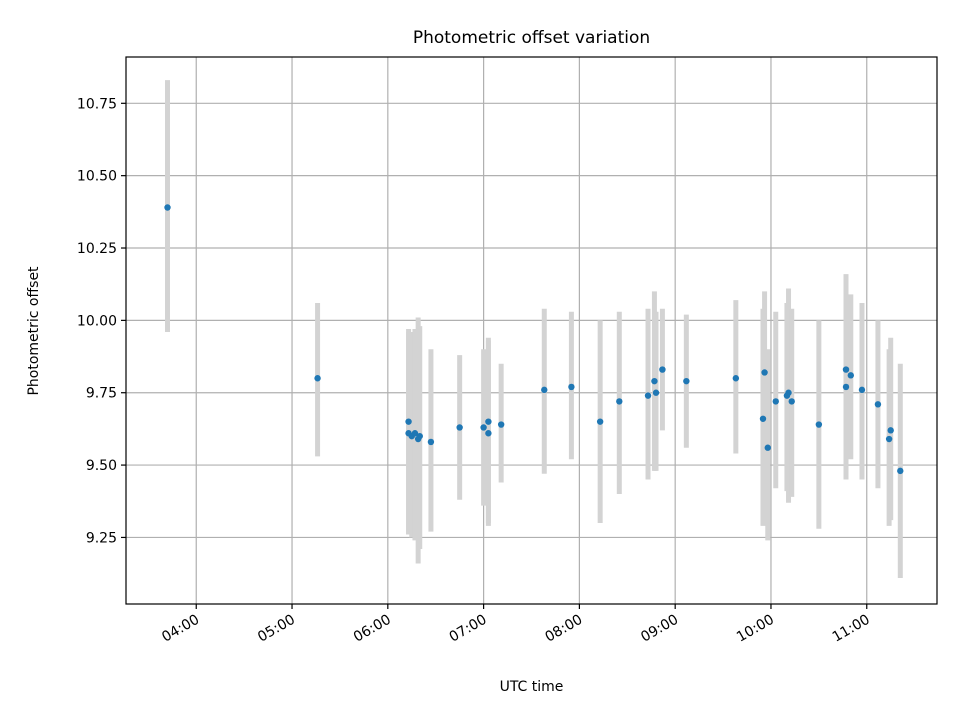 This screenshot has width=960, height=720. What do you see at coordinates (532, 687) in the screenshot?
I see `x-axis-label: UTC time` at bounding box center [532, 687].